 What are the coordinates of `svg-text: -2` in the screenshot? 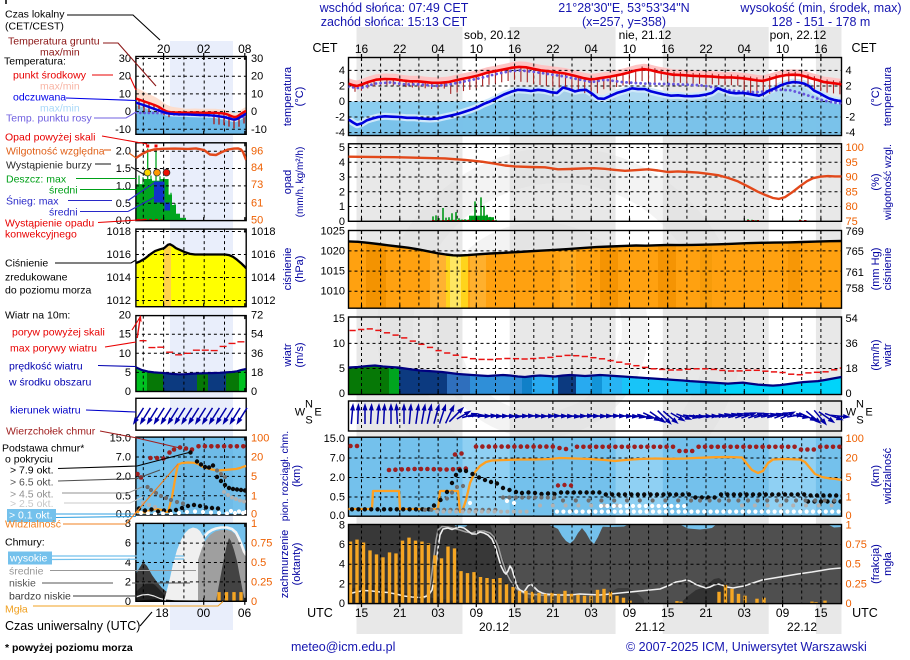 It's located at (851, 118).